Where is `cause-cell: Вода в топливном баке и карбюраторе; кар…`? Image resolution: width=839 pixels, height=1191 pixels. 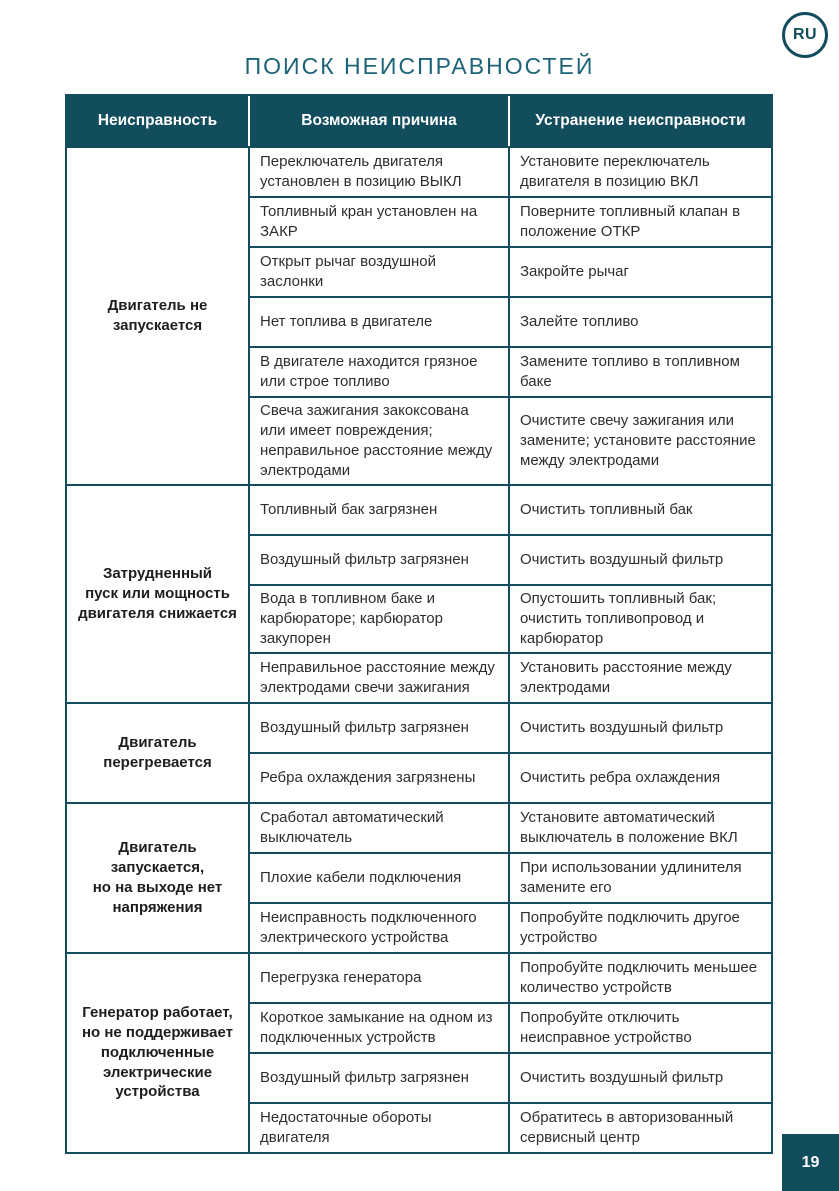
cause-cell: Вода в топливном баке и карбюраторе; кар… is located at coordinates (379, 618).